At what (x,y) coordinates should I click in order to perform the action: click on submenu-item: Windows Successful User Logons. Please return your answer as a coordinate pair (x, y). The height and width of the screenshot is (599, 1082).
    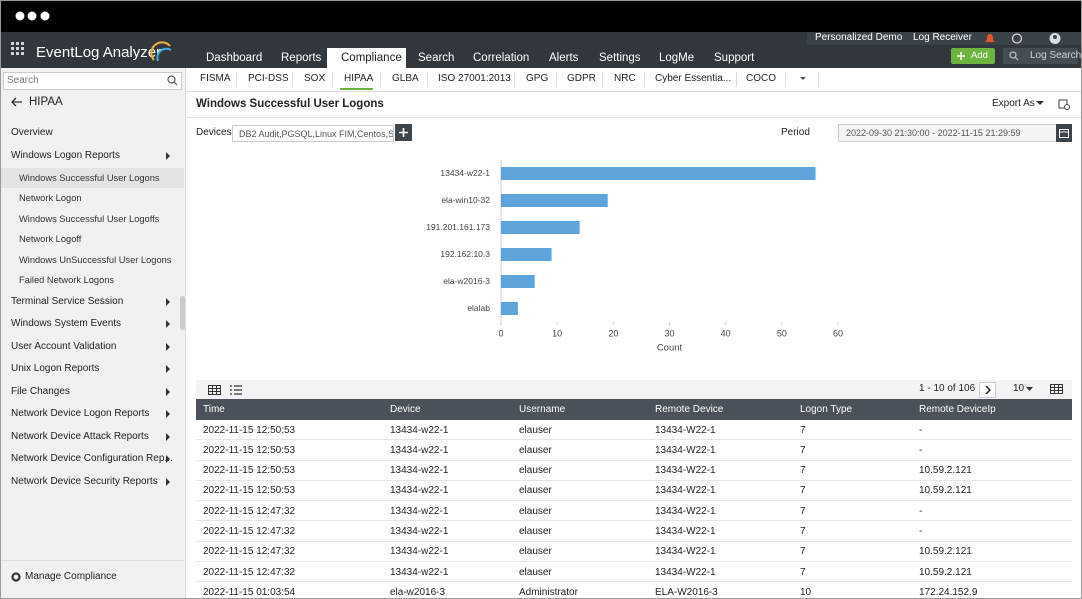
    Looking at the image, I should click on (89, 178).